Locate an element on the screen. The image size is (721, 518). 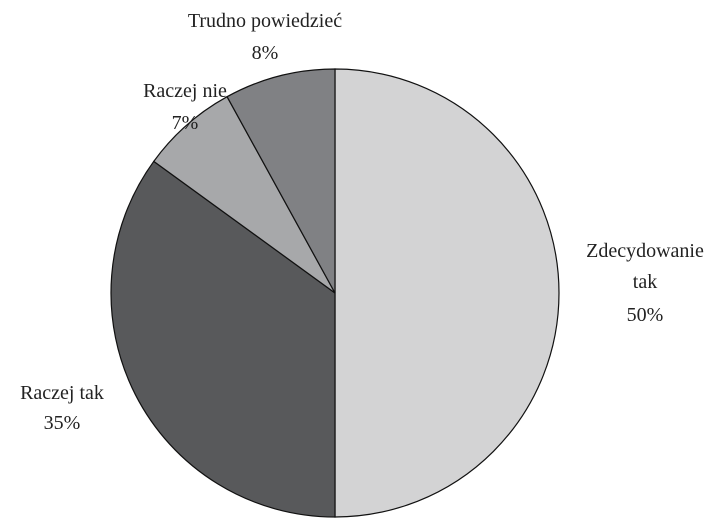
value-label: 35% is located at coordinates (62, 423).